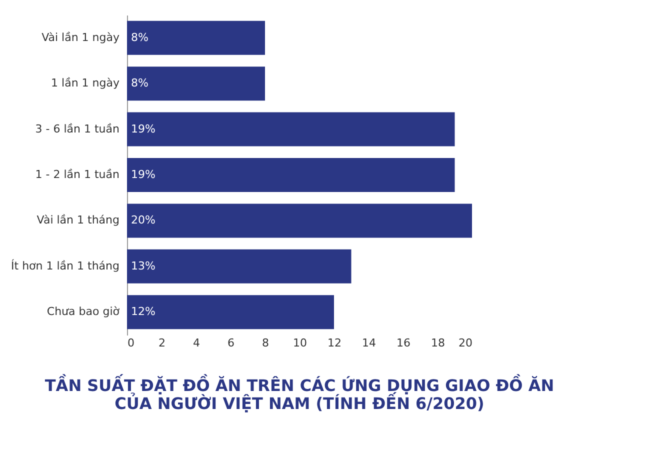  Describe the element at coordinates (162, 343) in the screenshot. I see `x-tick-label: 2` at that location.